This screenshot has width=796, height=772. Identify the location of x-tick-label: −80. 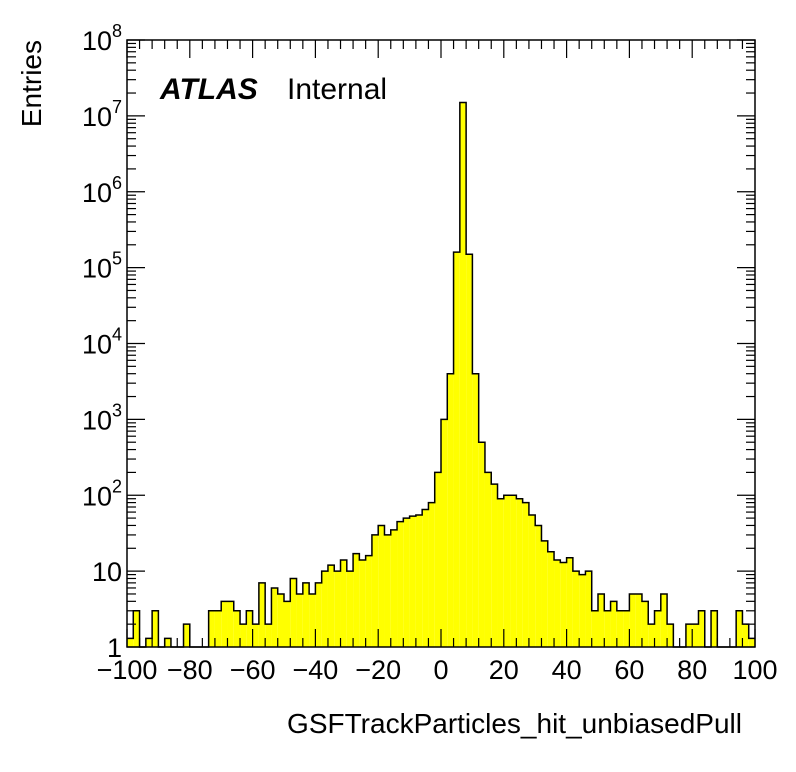
(190, 670).